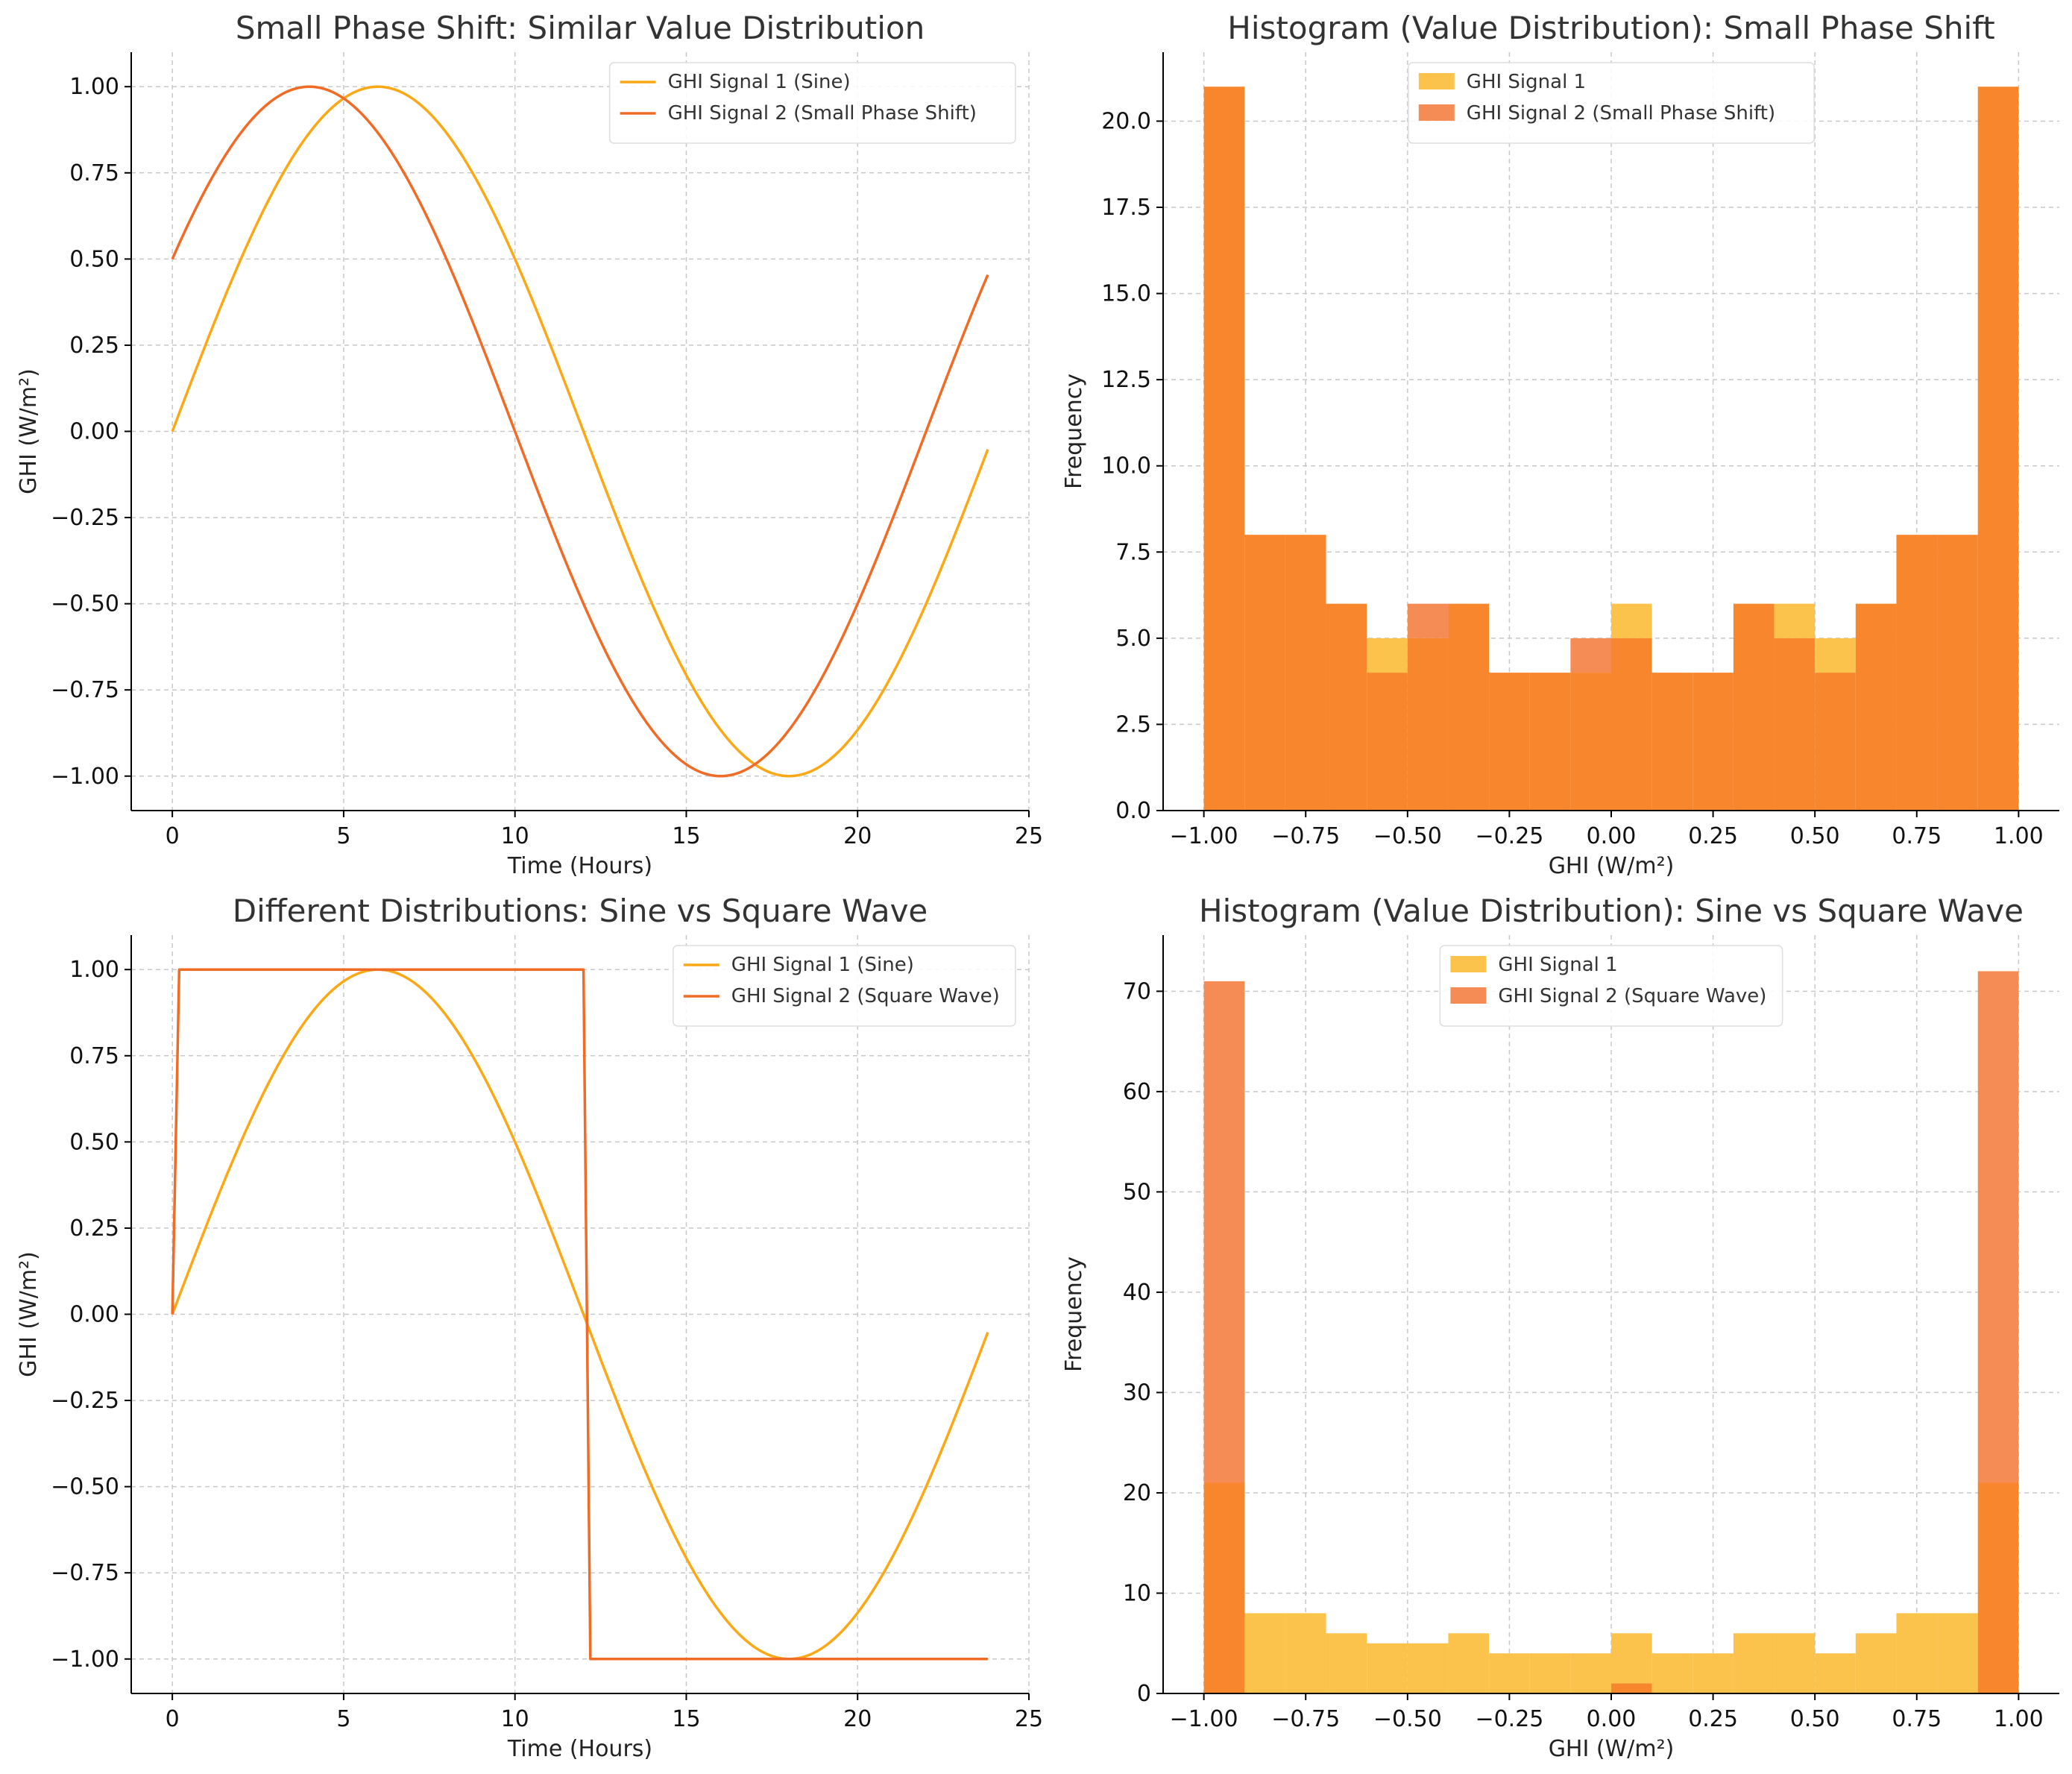  Describe the element at coordinates (94, 1142) in the screenshot. I see `y-tick-label: 0.50` at that location.